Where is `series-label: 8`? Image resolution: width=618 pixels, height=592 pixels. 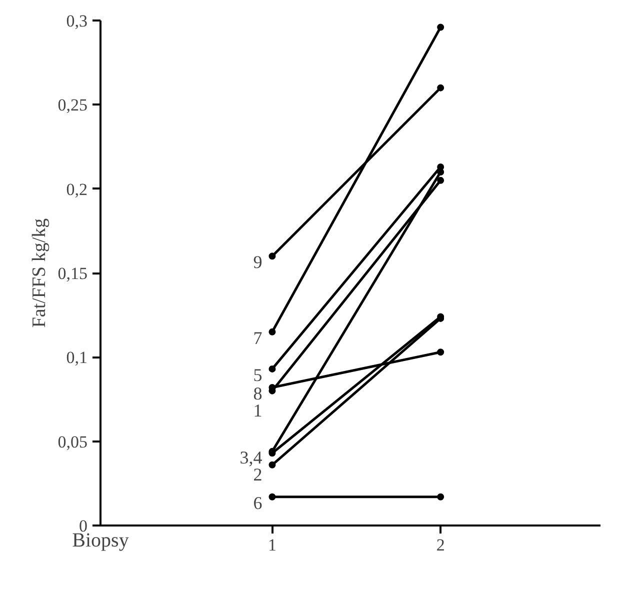
series-label: 8 is located at coordinates (257, 393).